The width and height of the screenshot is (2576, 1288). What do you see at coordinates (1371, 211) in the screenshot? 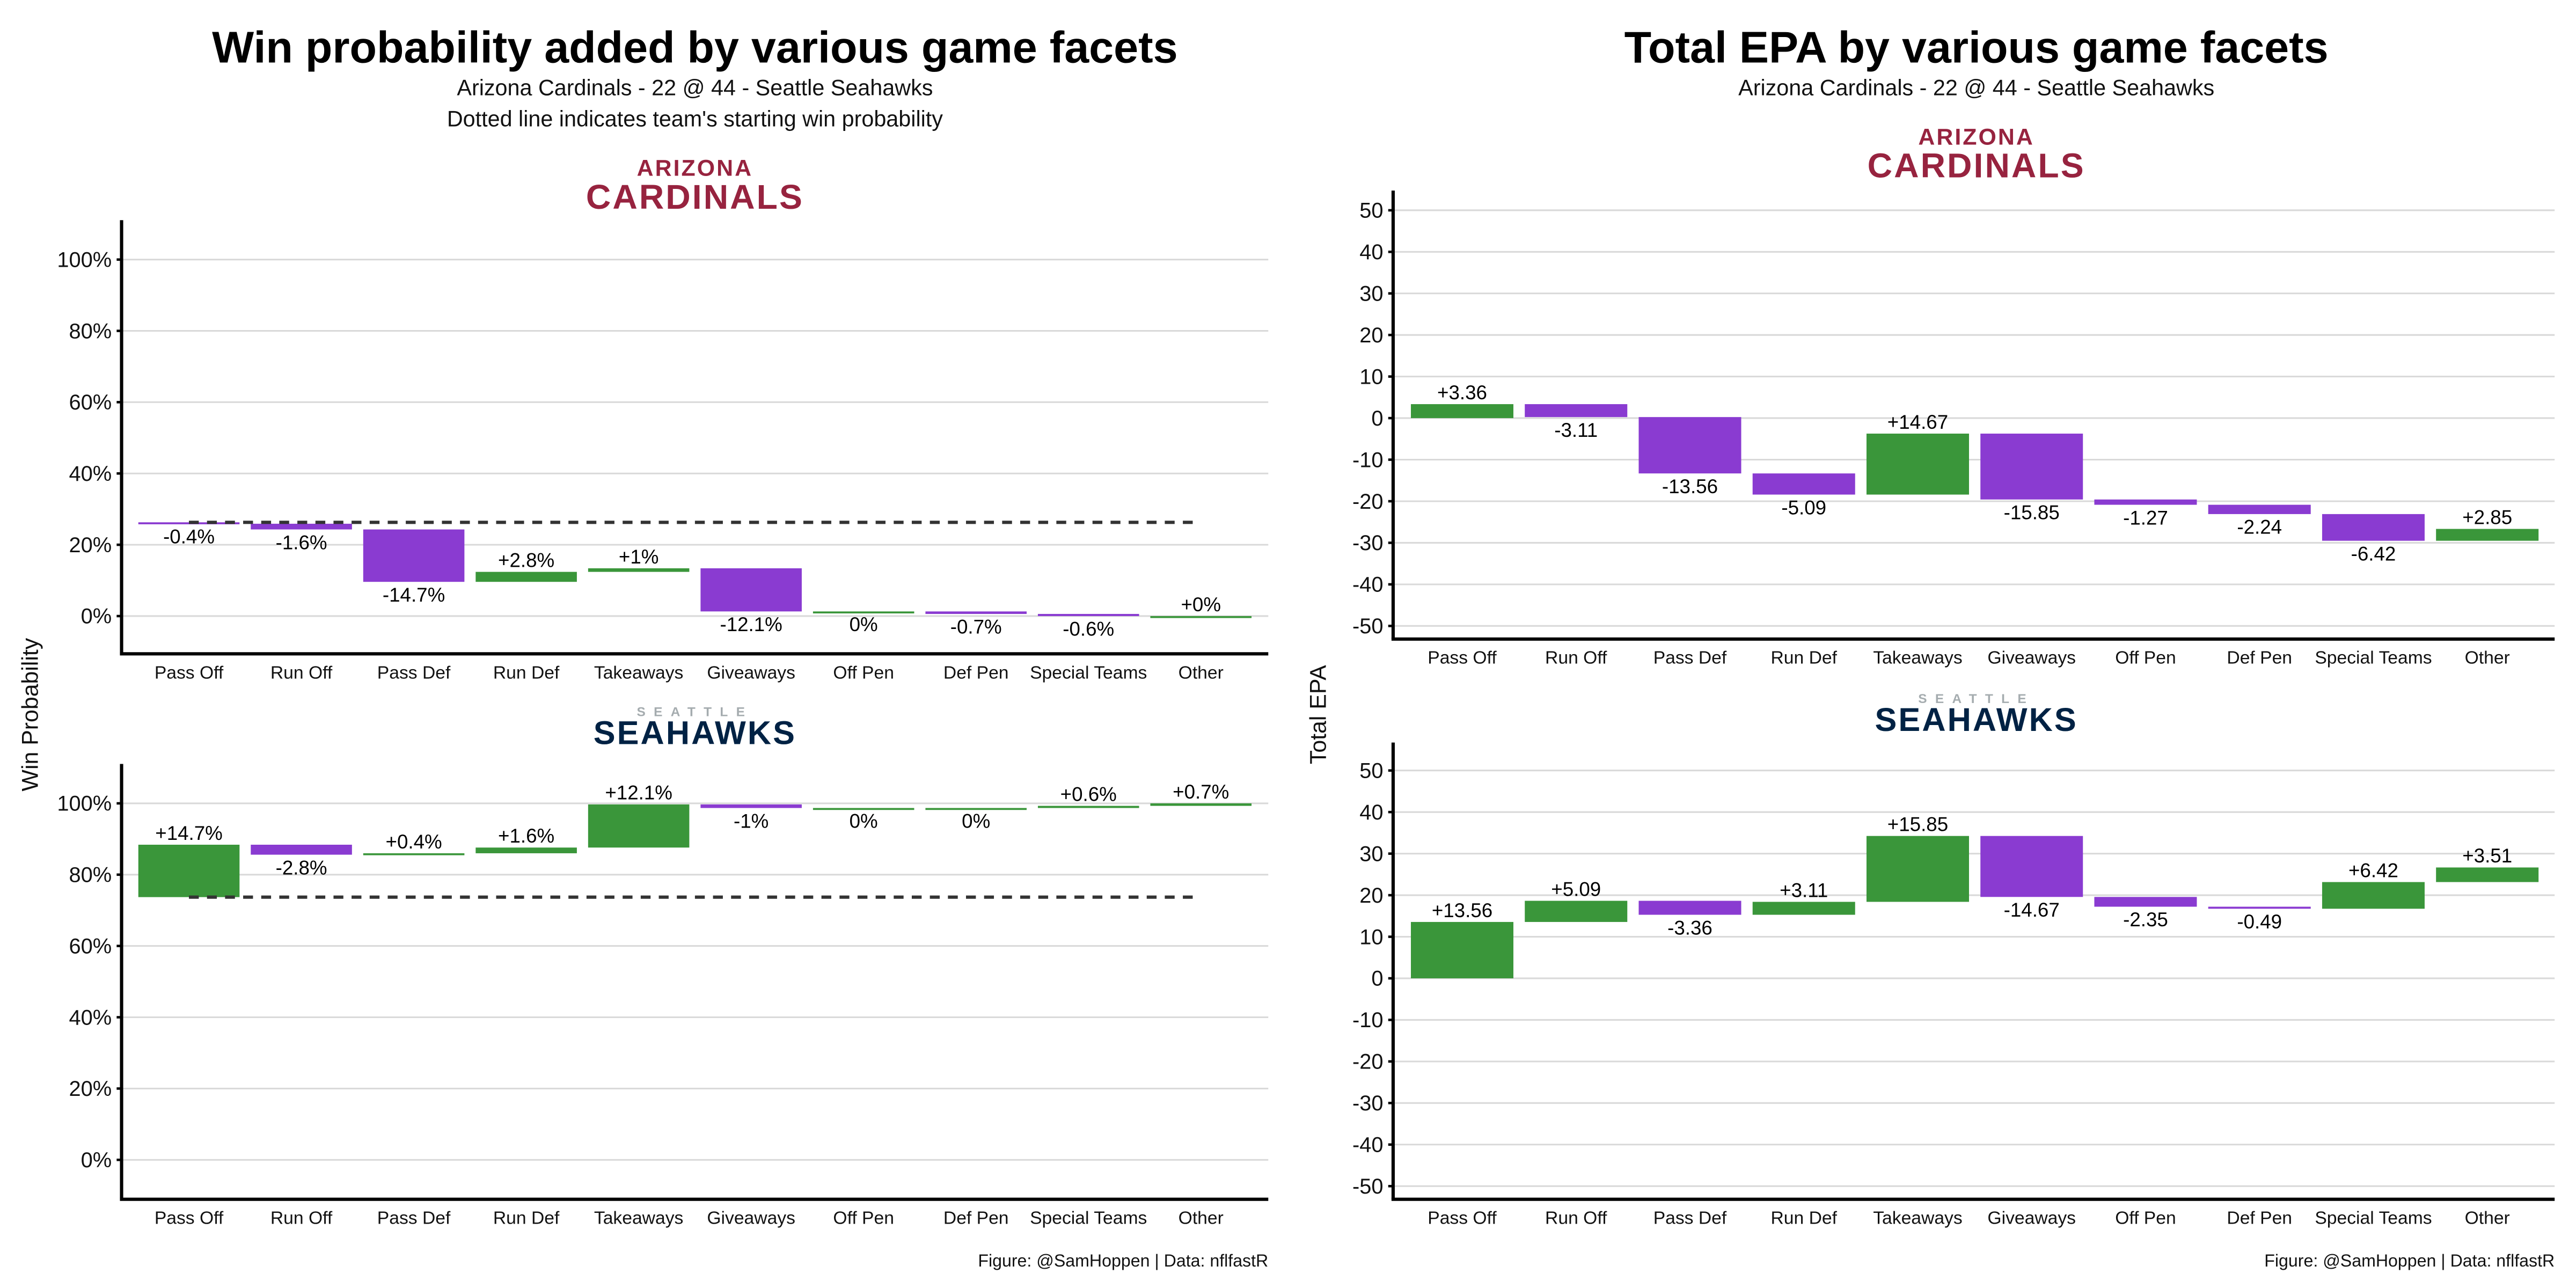
I see `y-tick-label: 50` at bounding box center [1371, 211].